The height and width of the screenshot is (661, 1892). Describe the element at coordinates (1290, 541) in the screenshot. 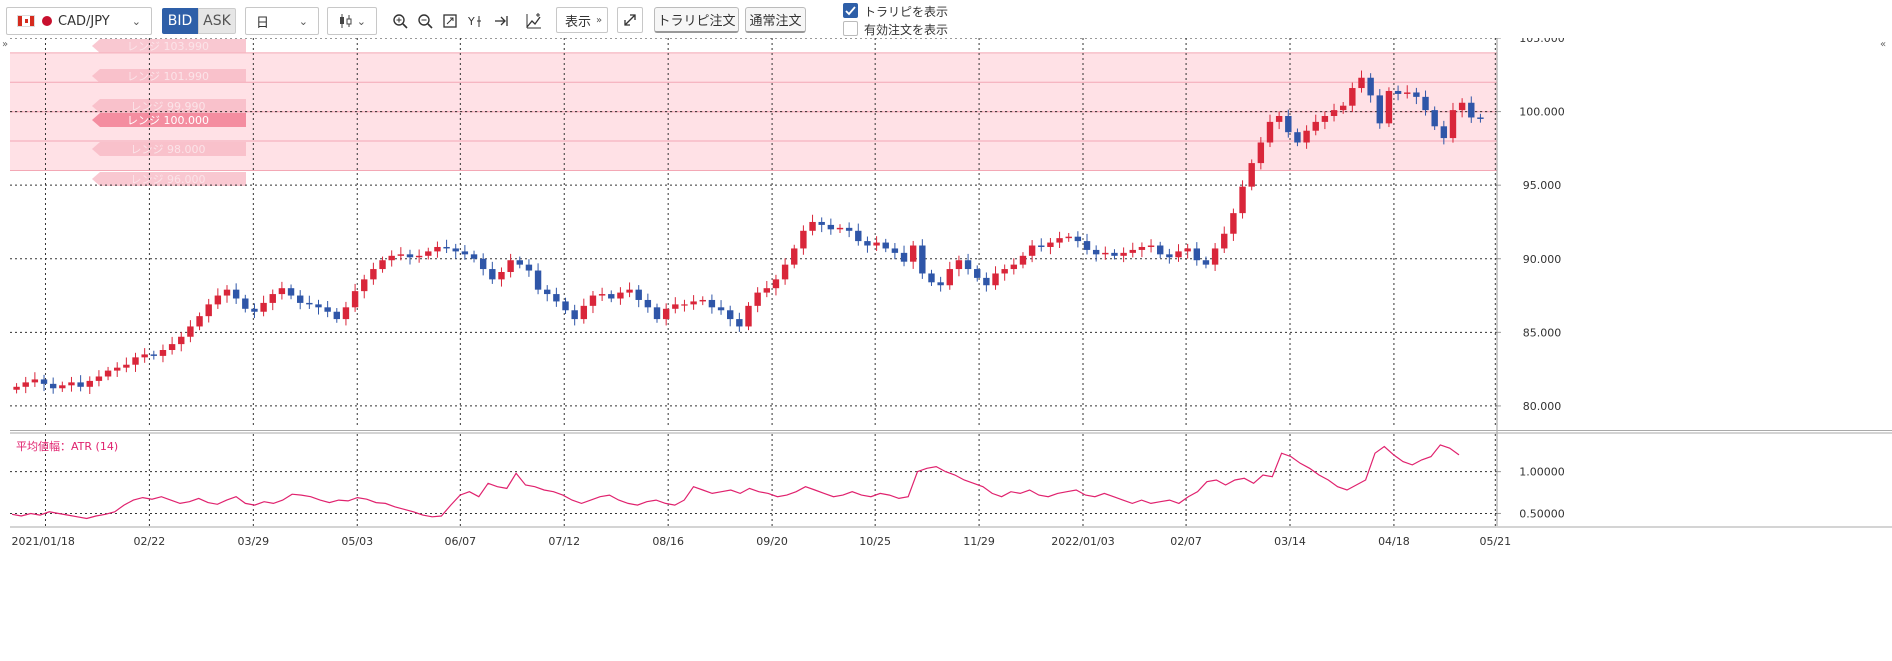

I see `x-tick-label: 03/14` at that location.